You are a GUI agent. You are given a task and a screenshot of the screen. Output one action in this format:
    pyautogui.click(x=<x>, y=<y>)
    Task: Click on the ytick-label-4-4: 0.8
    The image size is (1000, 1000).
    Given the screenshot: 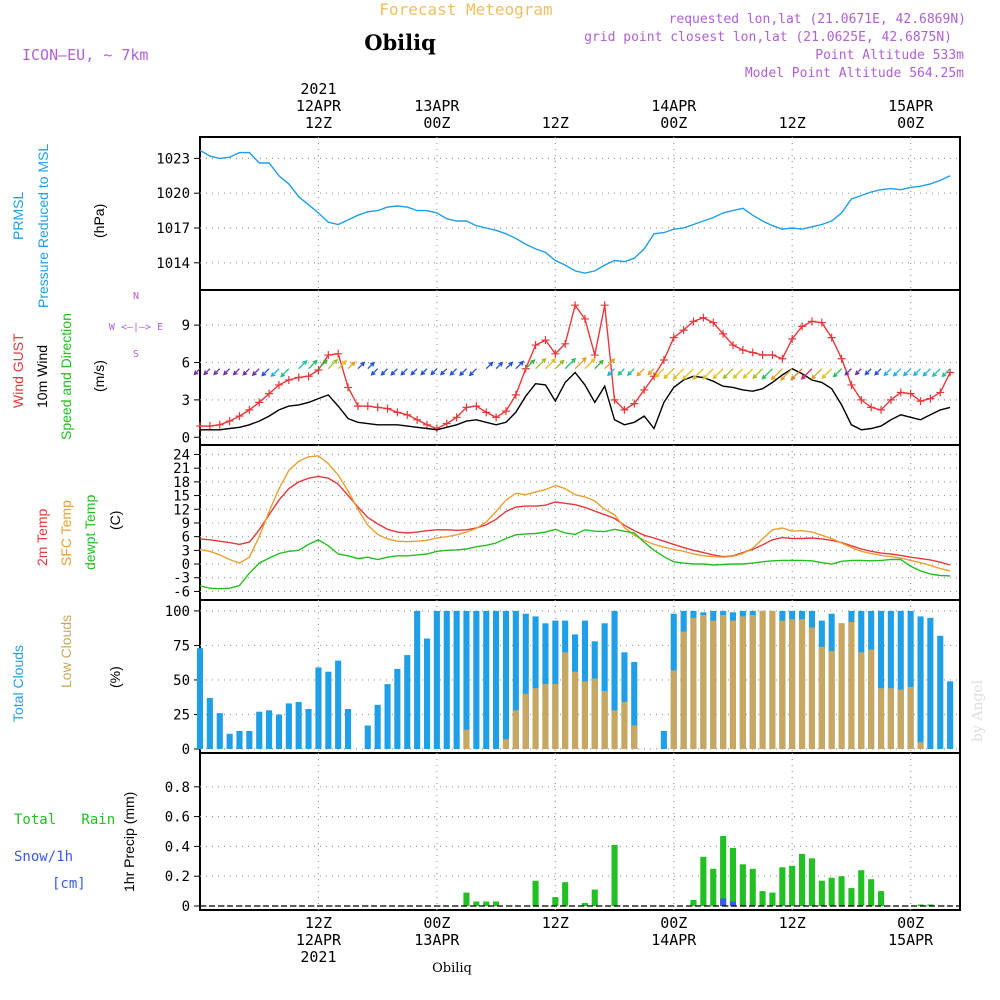 What is the action you would take?
    pyautogui.click(x=177, y=788)
    